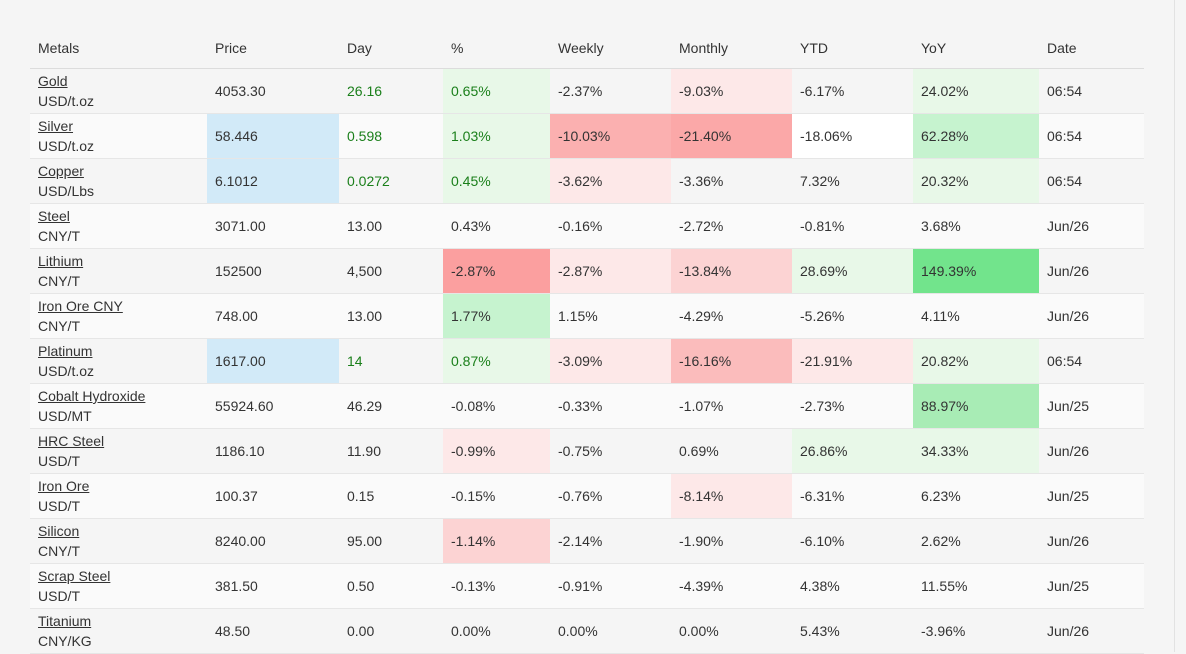  What do you see at coordinates (65, 351) in the screenshot?
I see `metal-name-link: Platinum` at bounding box center [65, 351].